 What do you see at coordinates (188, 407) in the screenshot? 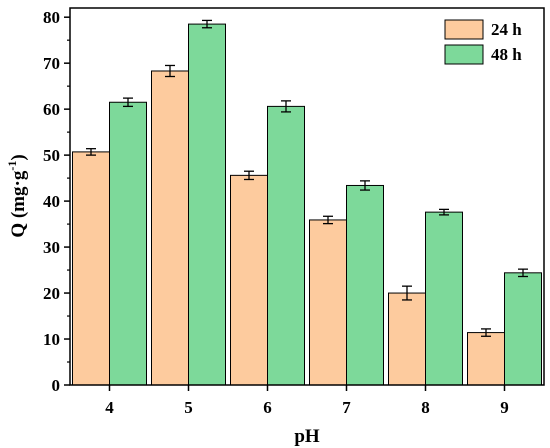
I see `x-tick-label: 5` at bounding box center [188, 407].